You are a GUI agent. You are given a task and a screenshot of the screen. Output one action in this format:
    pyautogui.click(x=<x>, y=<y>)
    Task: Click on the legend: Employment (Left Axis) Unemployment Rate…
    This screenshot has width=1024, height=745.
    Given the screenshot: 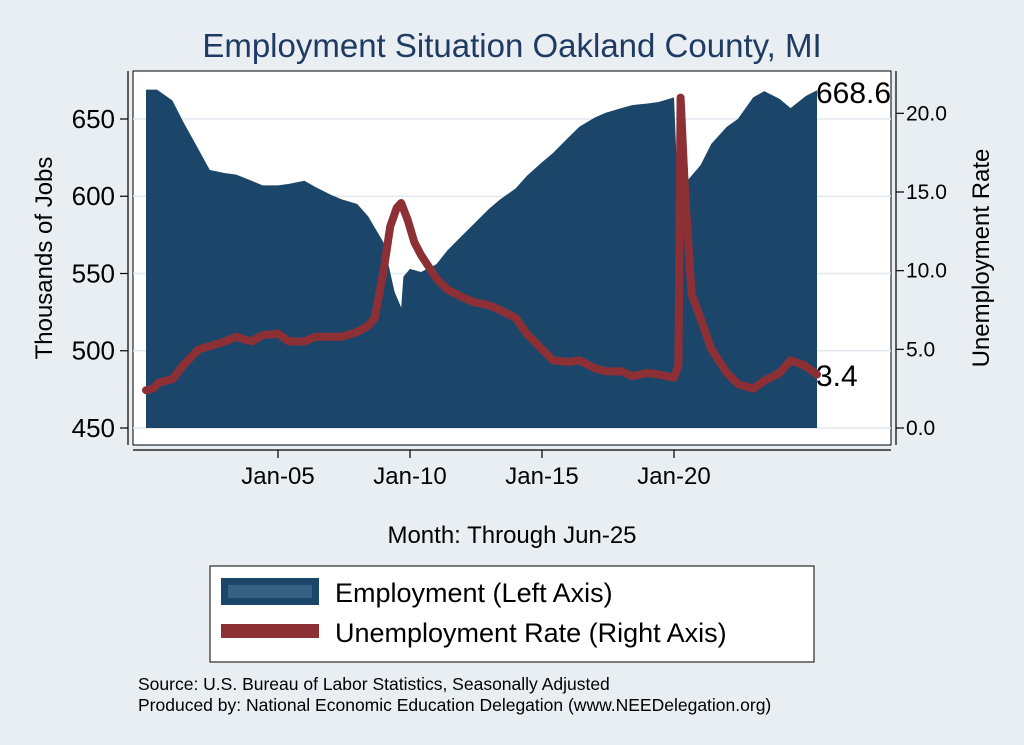 What is the action you would take?
    pyautogui.click(x=512, y=614)
    